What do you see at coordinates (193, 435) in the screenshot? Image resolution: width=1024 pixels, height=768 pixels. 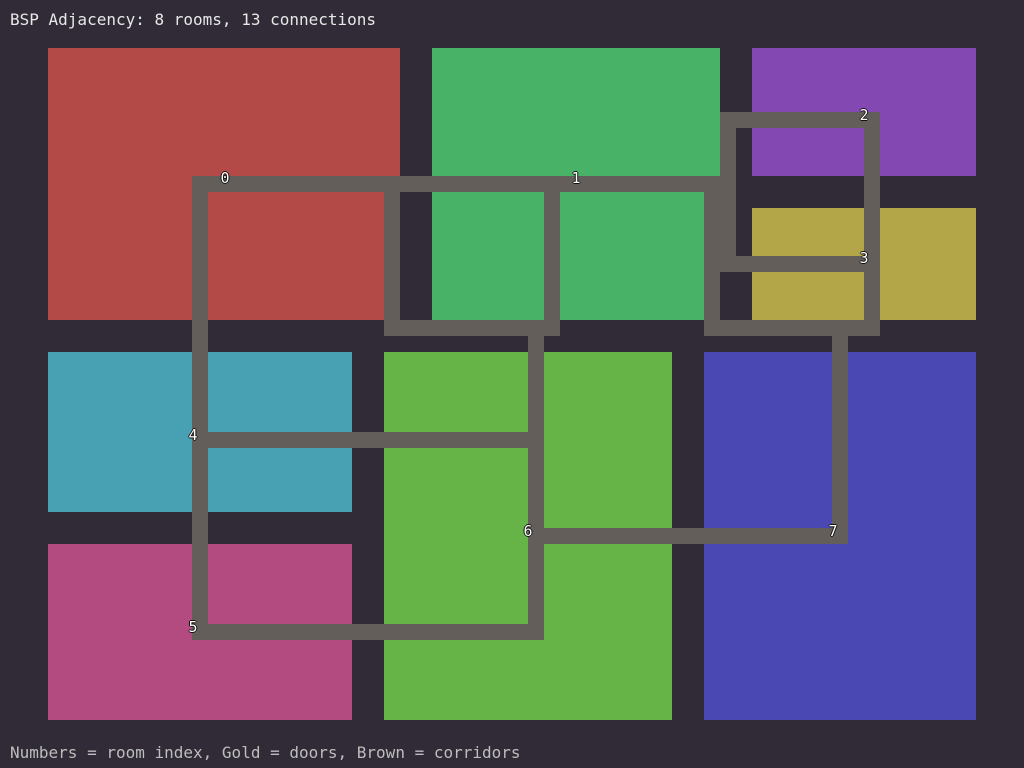 I see `room-index-label: 4` at bounding box center [193, 435].